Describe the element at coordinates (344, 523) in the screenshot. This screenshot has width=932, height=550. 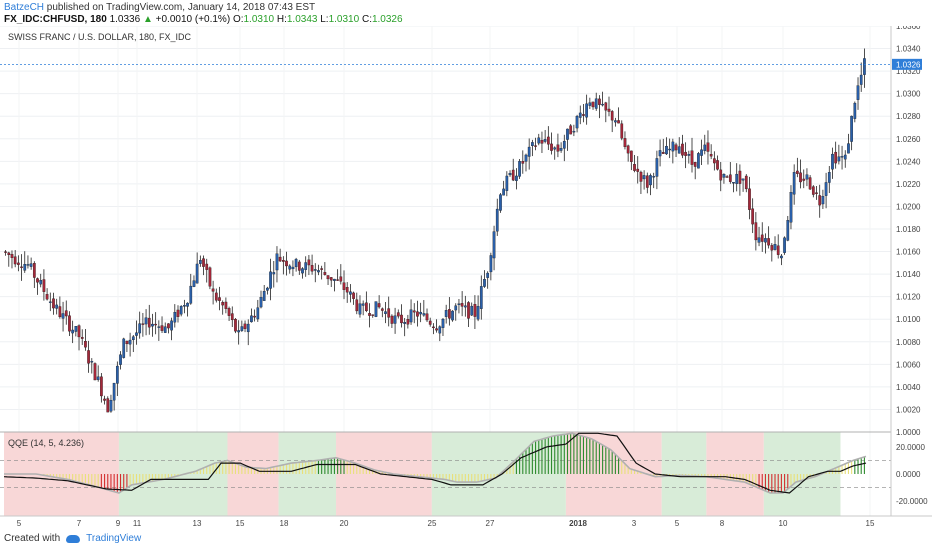
I see `time-tick-label: 20` at that location.